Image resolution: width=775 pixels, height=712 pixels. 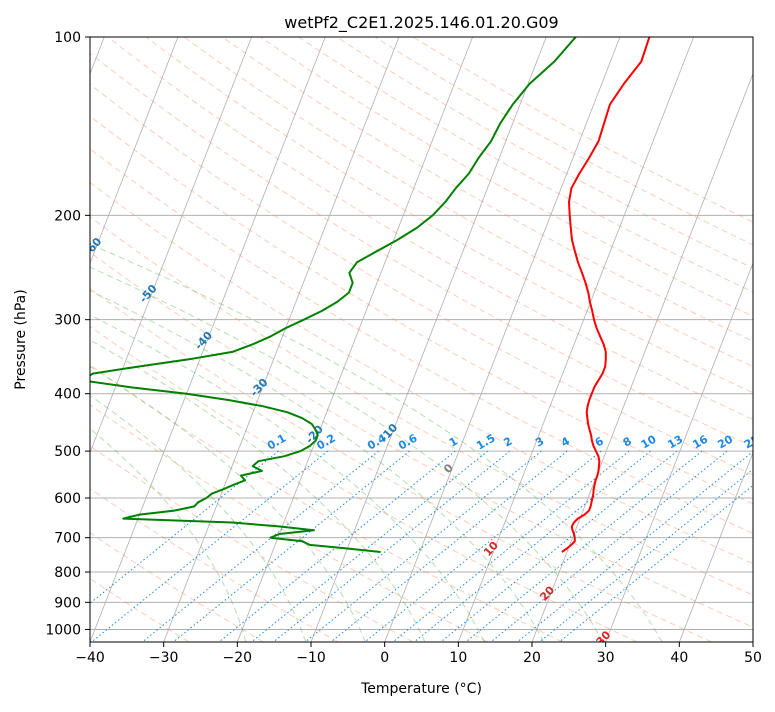 I want to click on x-tick-label: −30, so click(x=164, y=658).